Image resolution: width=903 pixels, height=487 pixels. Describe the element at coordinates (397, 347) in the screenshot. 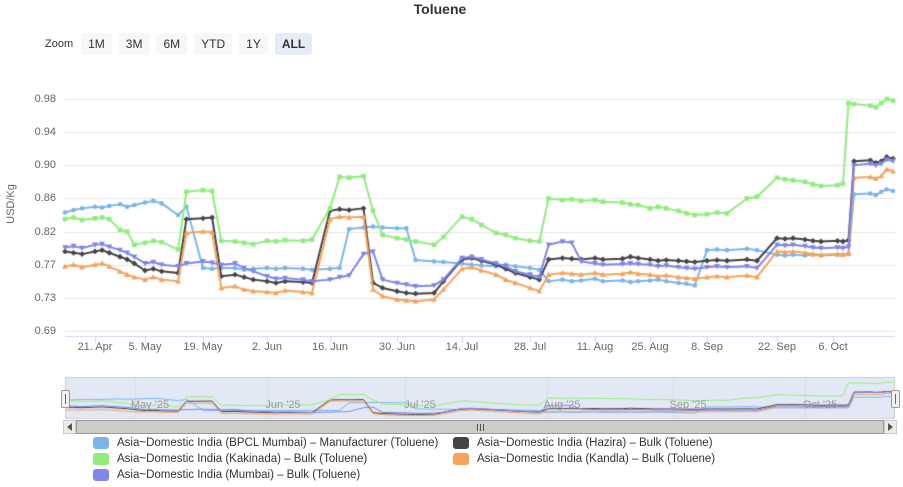

I see `x-axis-label: 30. Jun` at that location.